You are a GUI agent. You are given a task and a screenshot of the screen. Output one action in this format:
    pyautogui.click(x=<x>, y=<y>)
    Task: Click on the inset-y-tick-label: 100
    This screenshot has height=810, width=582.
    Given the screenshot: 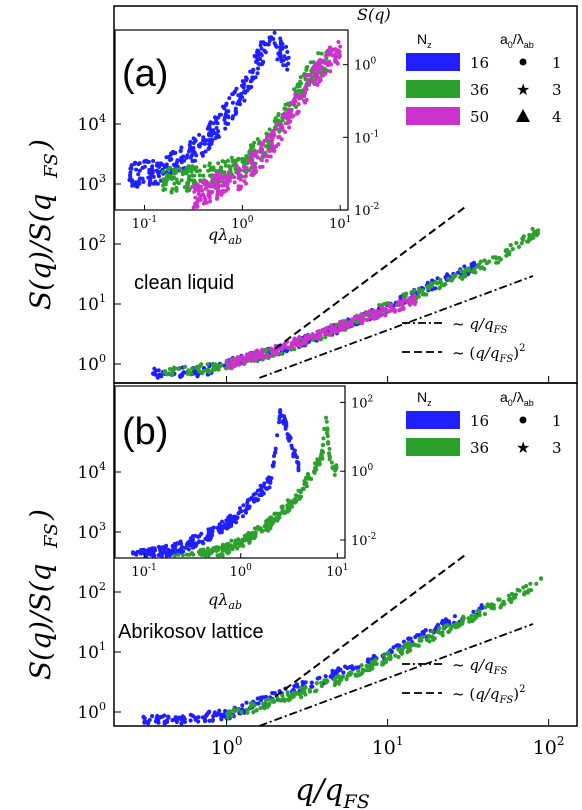 What is the action you would take?
    pyautogui.click(x=362, y=471)
    